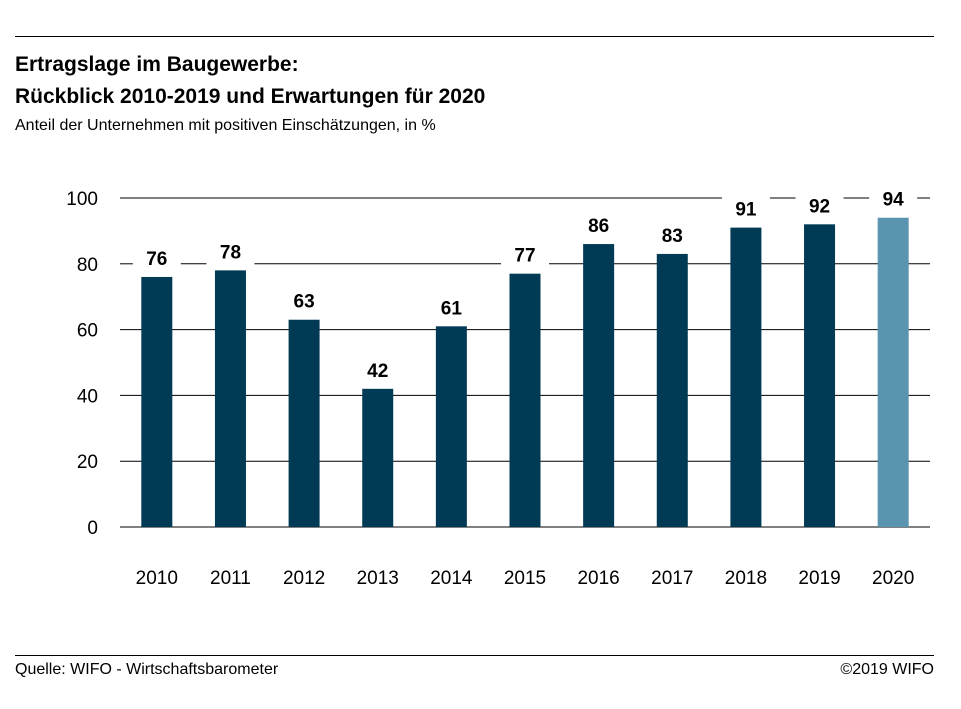 Image resolution: width=961 pixels, height=709 pixels. What do you see at coordinates (893, 578) in the screenshot?
I see `x-tick-label: 2020` at bounding box center [893, 578].